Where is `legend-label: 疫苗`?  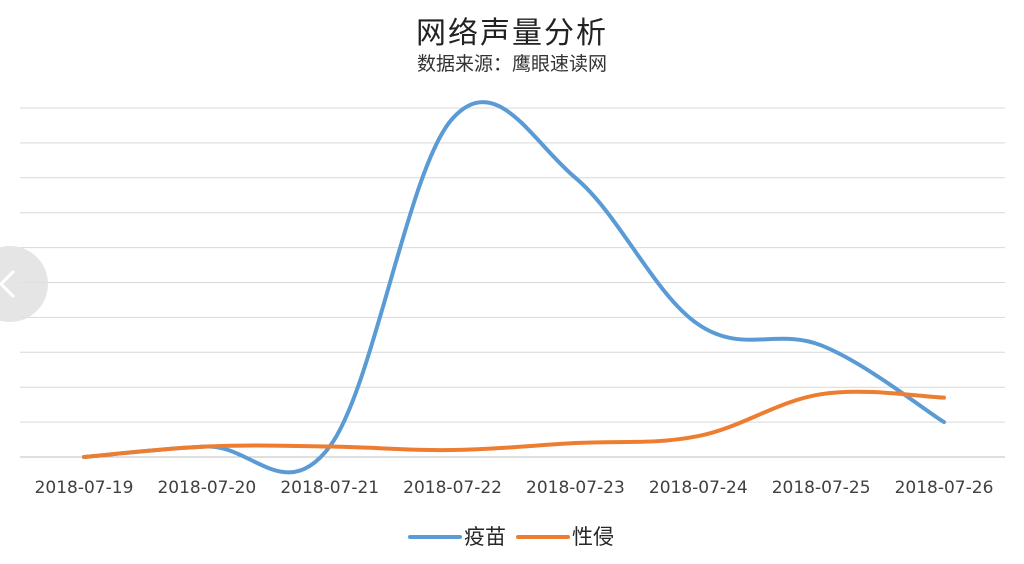 legend-label: 疫苗 is located at coordinates (485, 537).